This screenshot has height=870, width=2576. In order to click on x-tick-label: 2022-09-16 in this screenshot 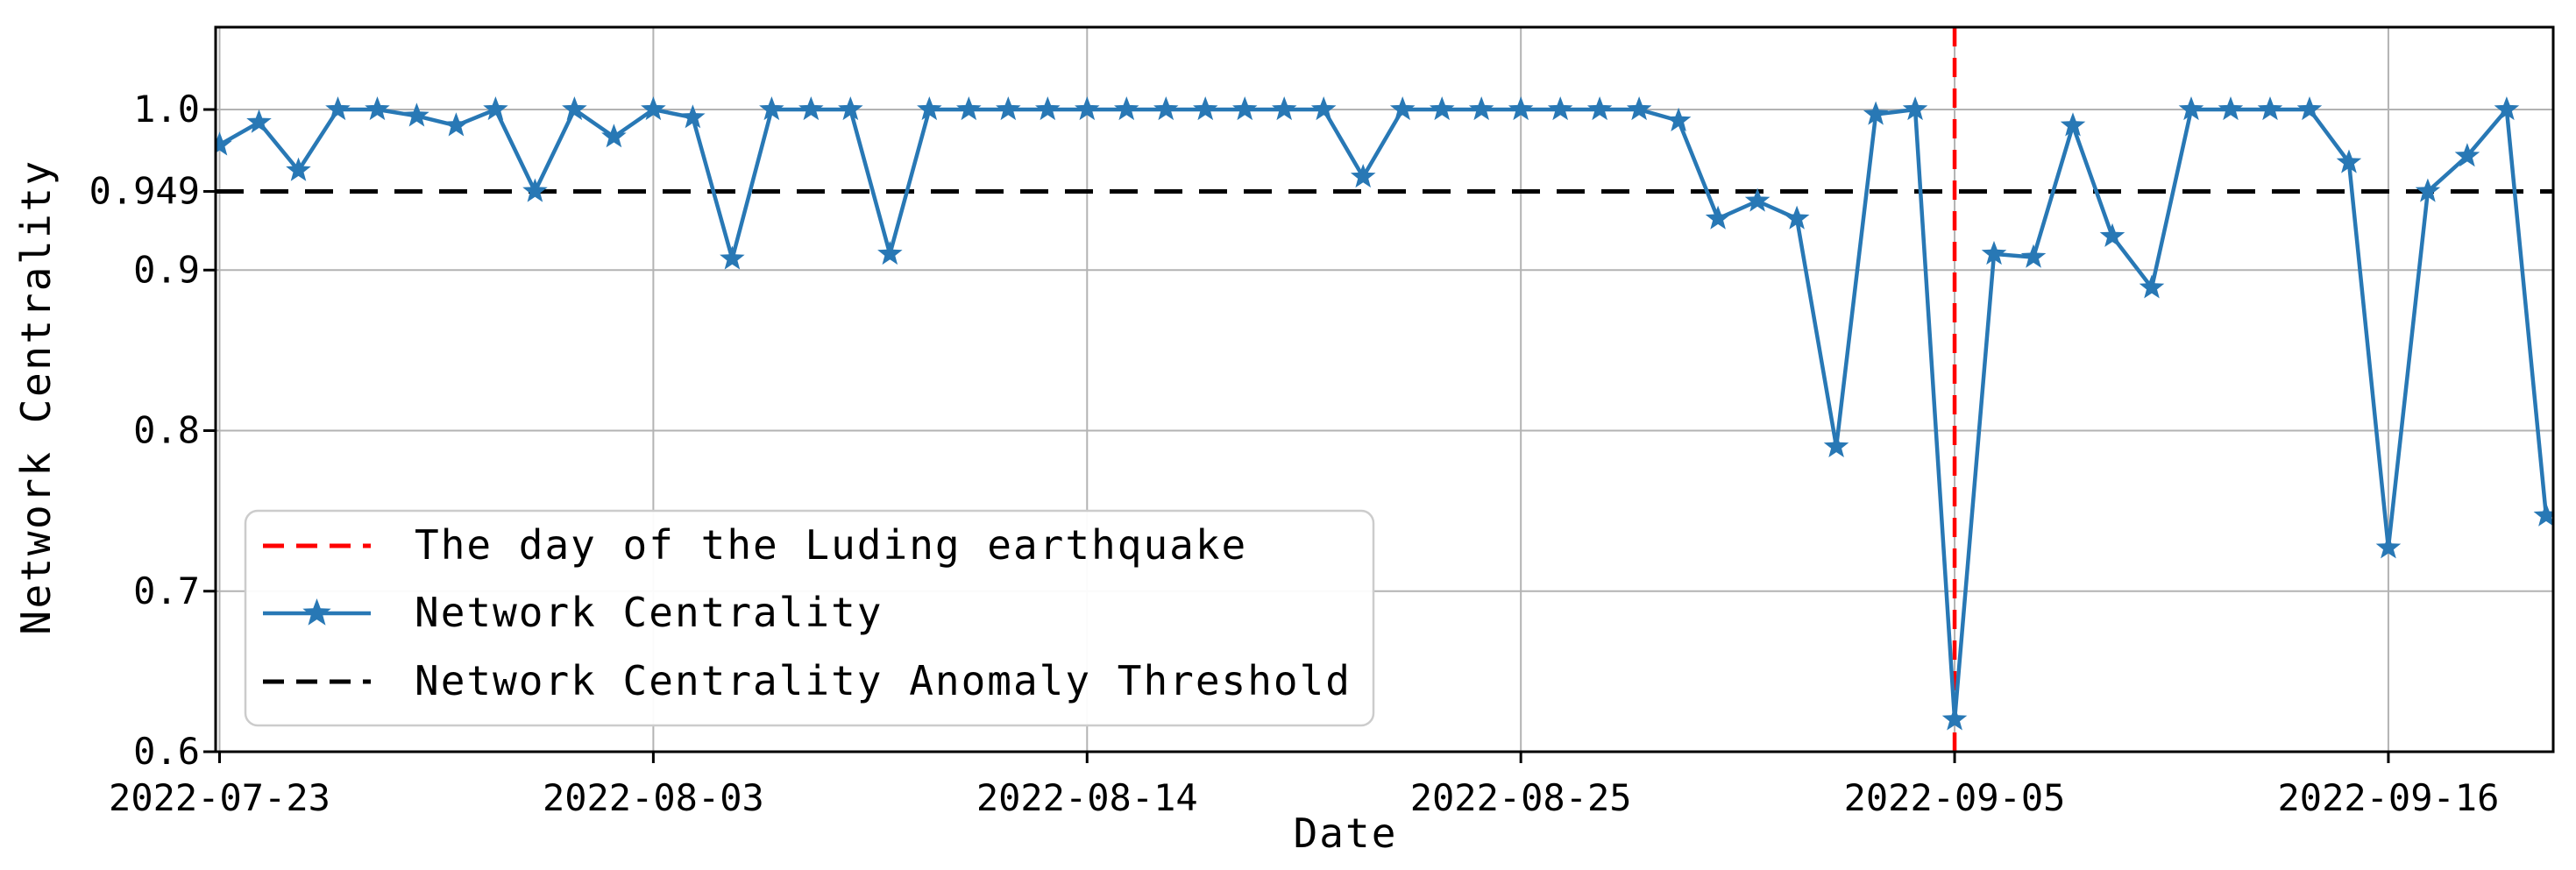, I will do `click(2389, 797)`.